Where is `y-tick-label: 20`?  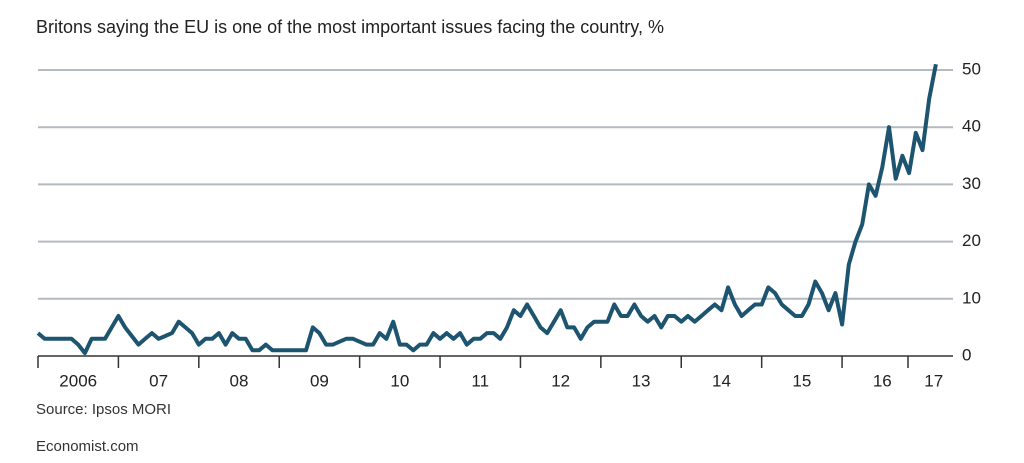 y-tick-label: 20 is located at coordinates (971, 240).